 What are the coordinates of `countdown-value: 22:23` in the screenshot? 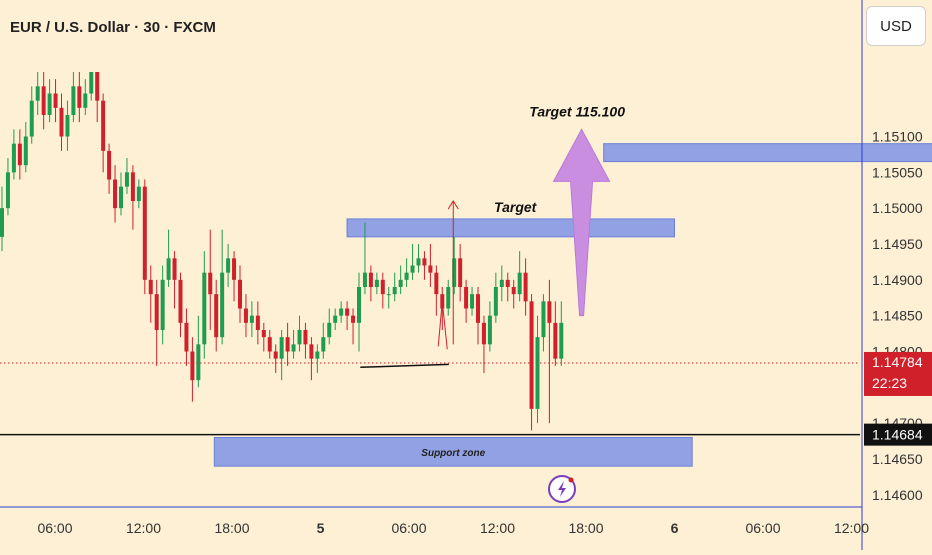 It's located at (889, 383).